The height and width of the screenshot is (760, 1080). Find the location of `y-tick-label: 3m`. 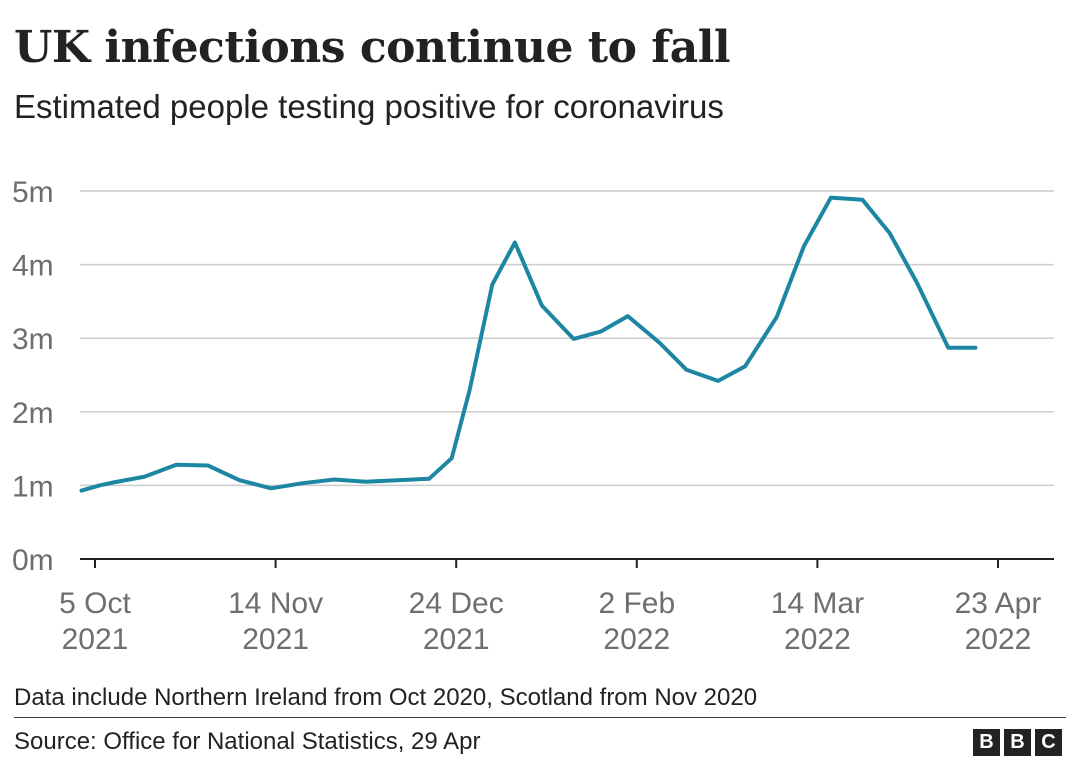

y-tick-label: 3m is located at coordinates (33, 339).